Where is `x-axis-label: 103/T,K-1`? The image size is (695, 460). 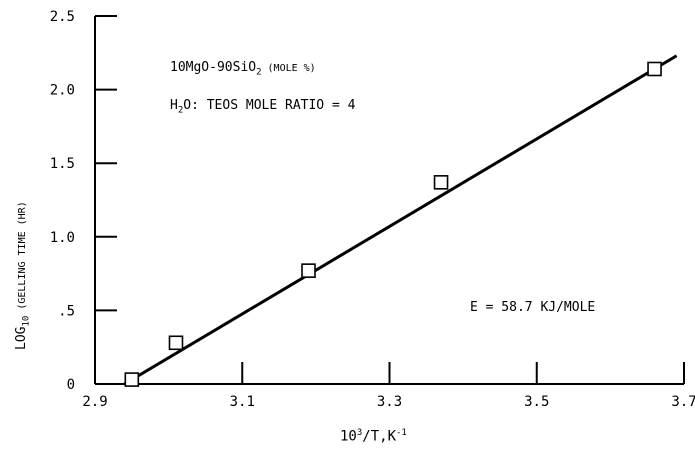
x-axis-label: 103/T,K-1 is located at coordinates (373, 436).